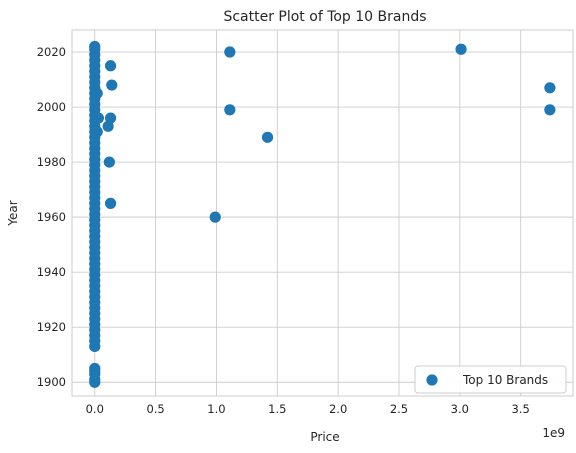 Image resolution: width=576 pixels, height=453 pixels. Describe the element at coordinates (155, 409) in the screenshot. I see `x-tick-label: 0.5` at that location.